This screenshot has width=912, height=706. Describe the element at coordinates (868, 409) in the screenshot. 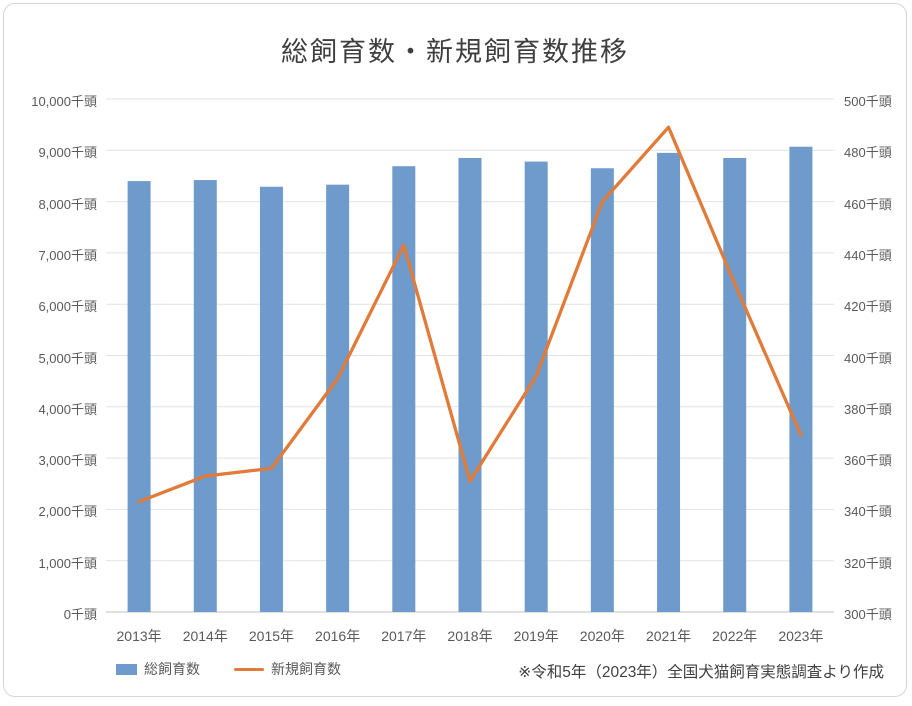

I see `right-axis-tick: 380千頭` at that location.